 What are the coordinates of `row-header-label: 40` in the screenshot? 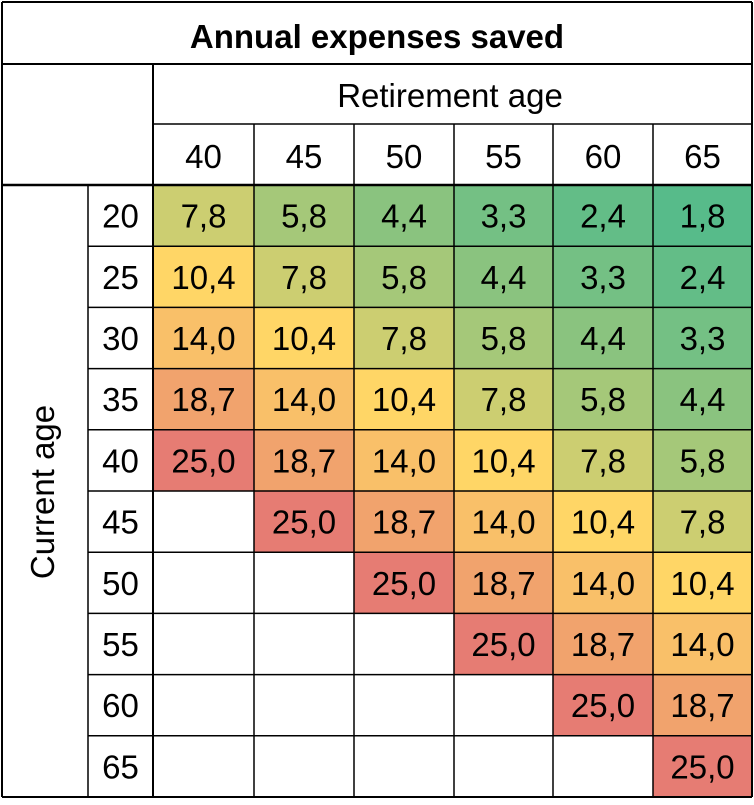 It's located at (120, 460).